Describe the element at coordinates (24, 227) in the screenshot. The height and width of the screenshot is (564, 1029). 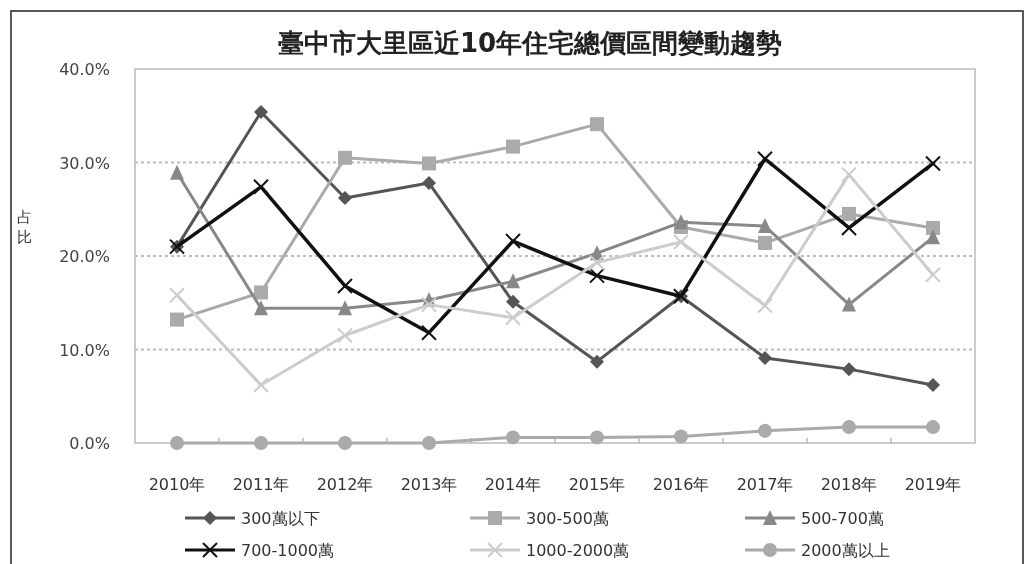
I see `y-axis-title: 占比` at that location.